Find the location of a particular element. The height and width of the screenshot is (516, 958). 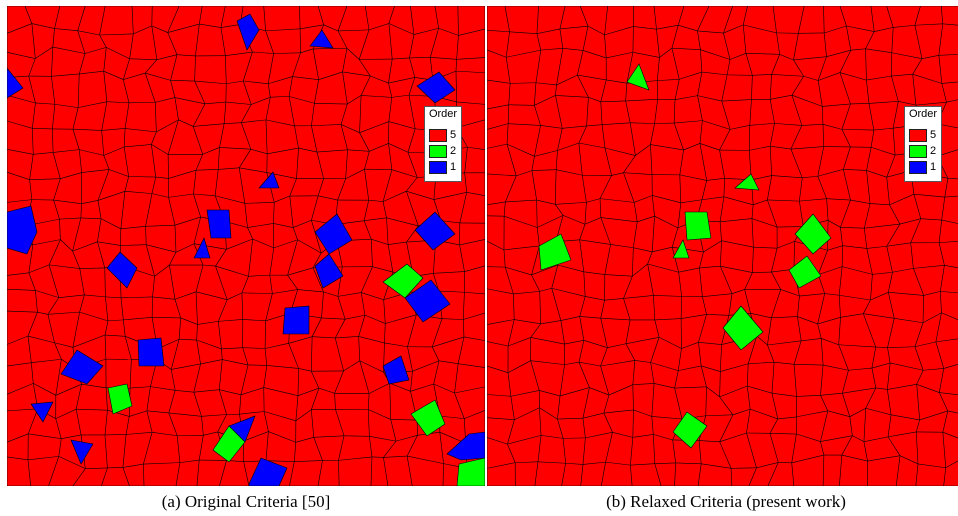

order-legend: Order 5 2 1 is located at coordinates (443, 144).